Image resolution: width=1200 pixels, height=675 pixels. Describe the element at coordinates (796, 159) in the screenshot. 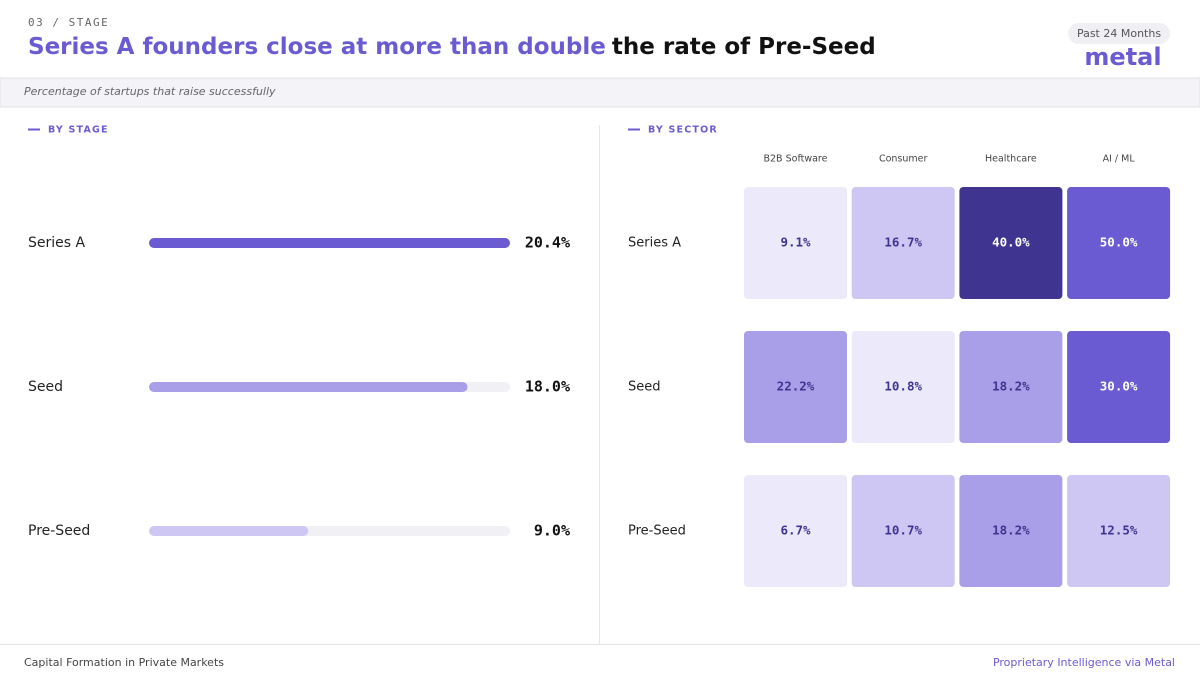

I see `column-label: B2B Software` at that location.